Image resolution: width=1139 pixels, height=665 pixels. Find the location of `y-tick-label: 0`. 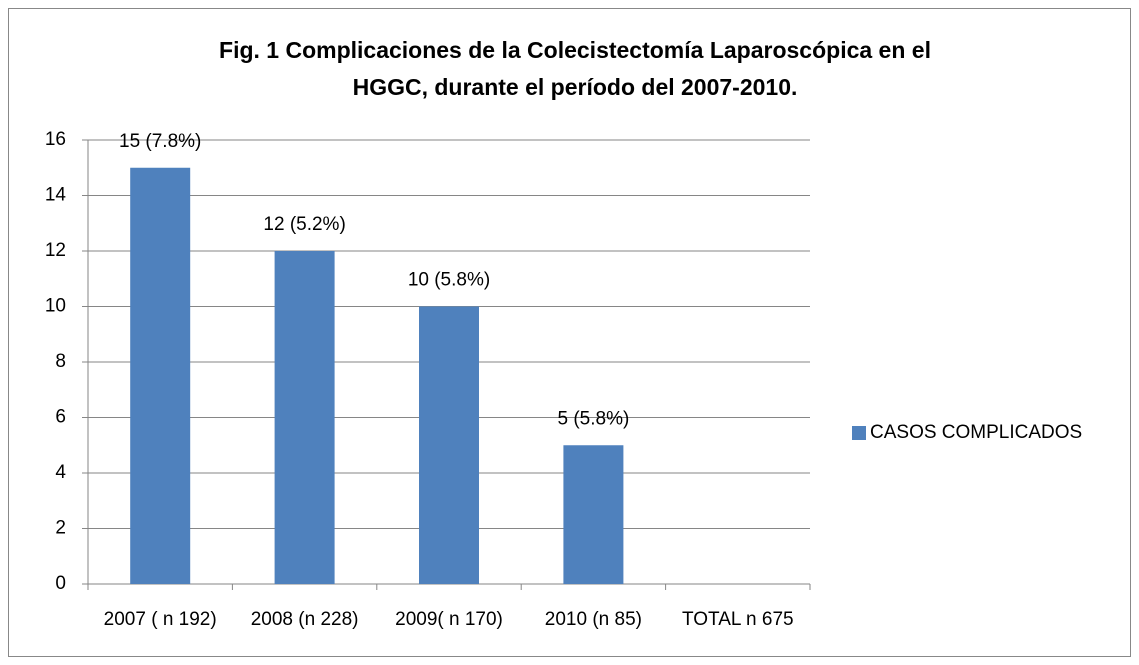

y-tick-label: 0 is located at coordinates (60, 583).